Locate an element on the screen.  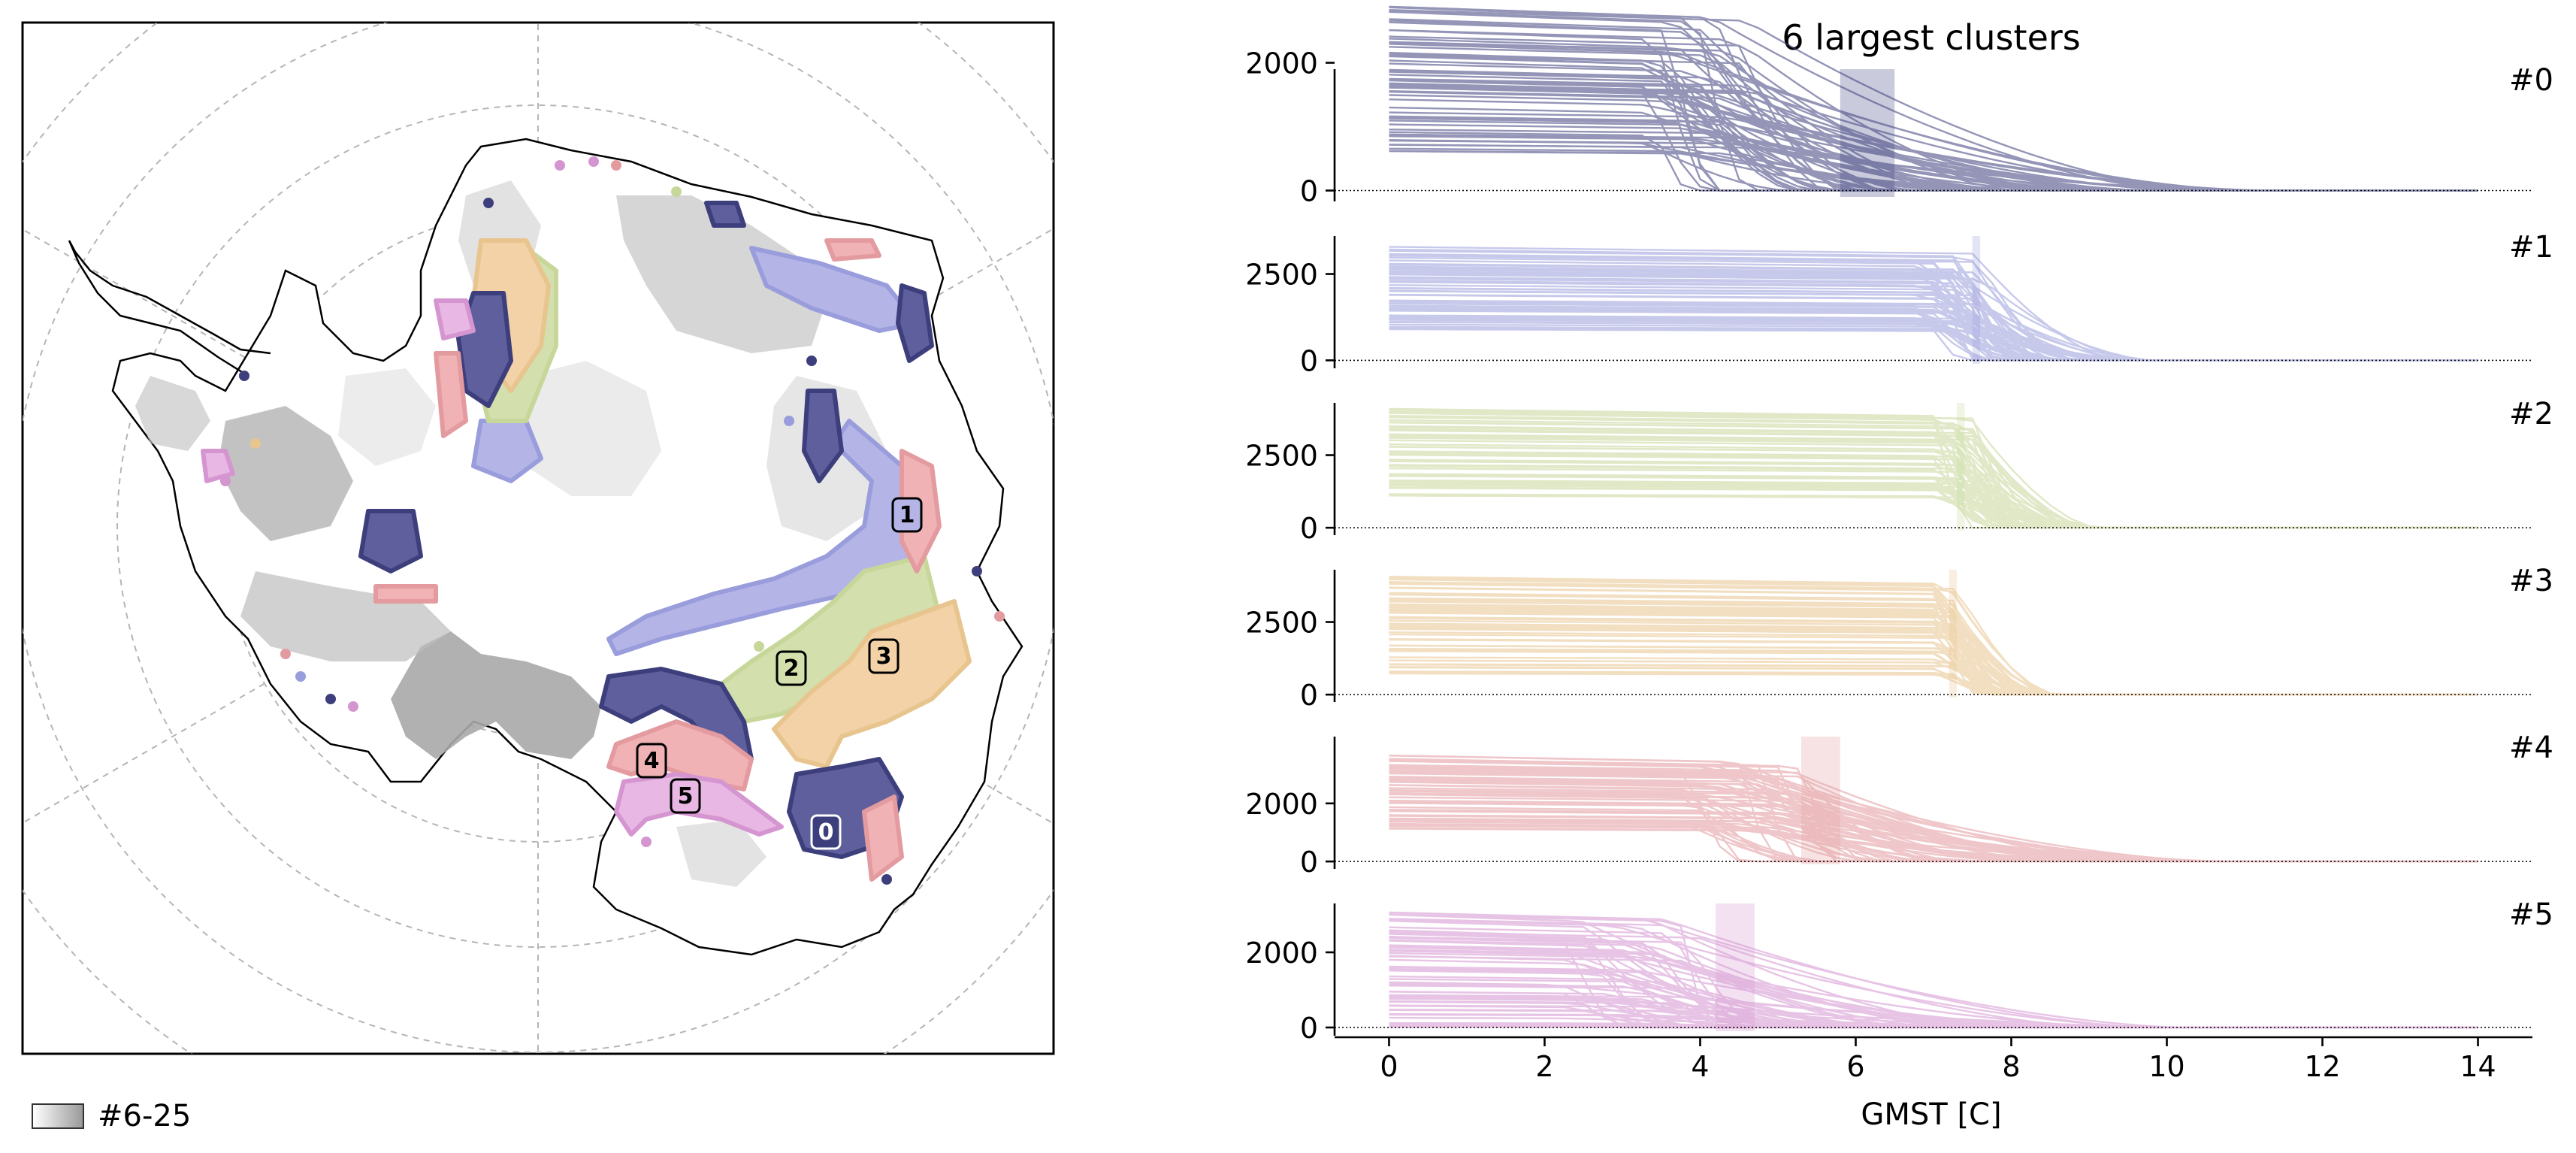
svg-text: 4 is located at coordinates (652, 761).